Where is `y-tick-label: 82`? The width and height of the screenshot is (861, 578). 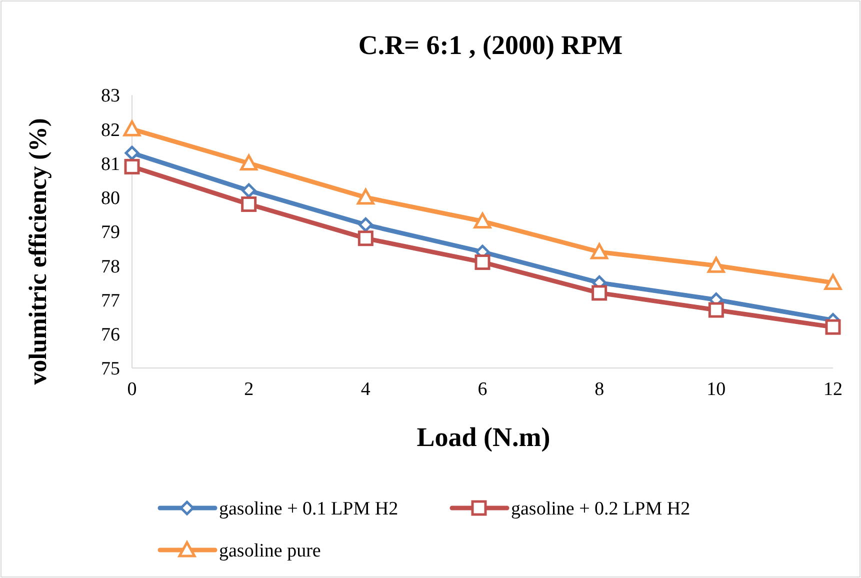 y-tick-label: 82 is located at coordinates (110, 130).